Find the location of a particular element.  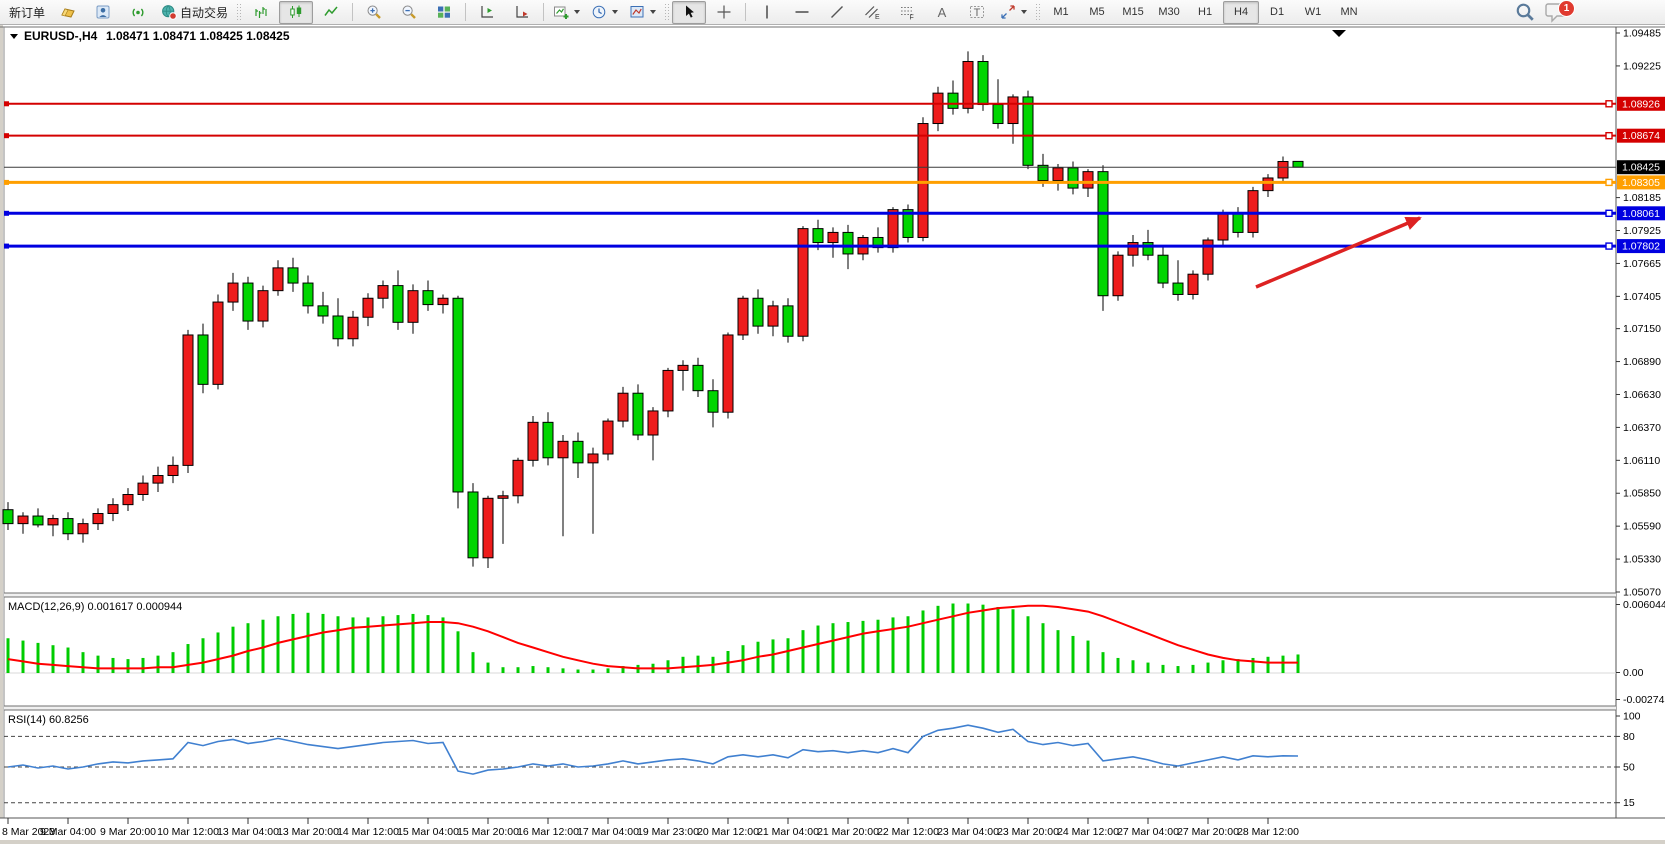

macd-label: MACD(12,26,9) 0.001617 0.000944 is located at coordinates (95, 607).